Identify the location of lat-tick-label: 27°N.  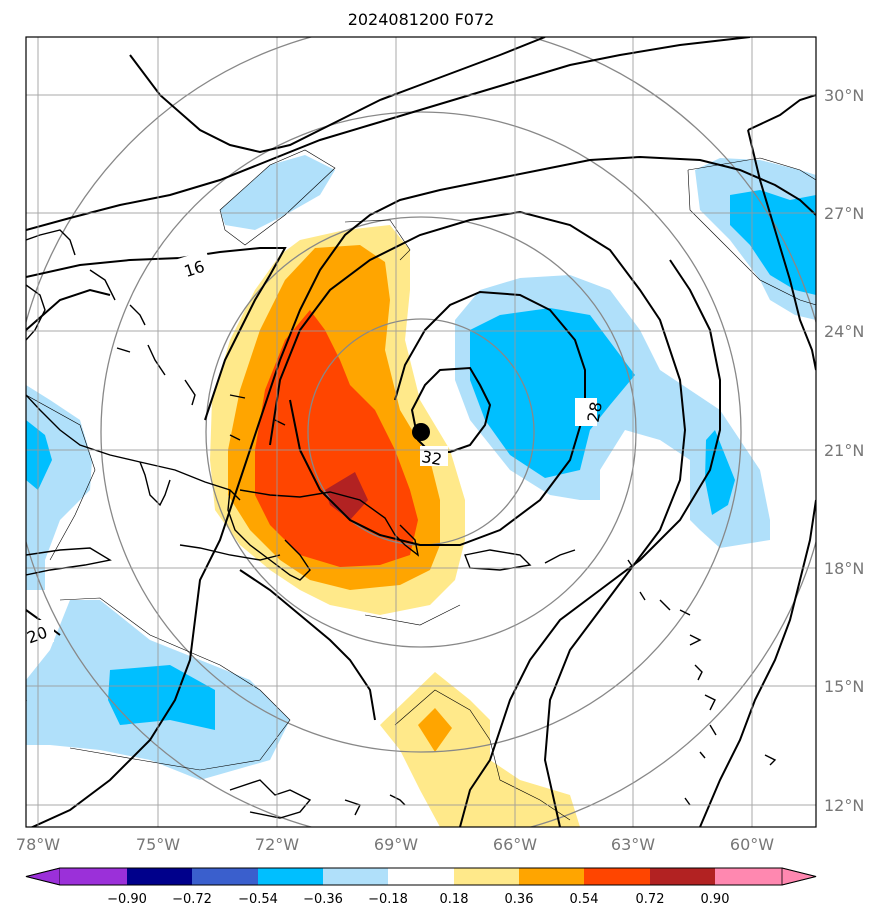
(844, 213).